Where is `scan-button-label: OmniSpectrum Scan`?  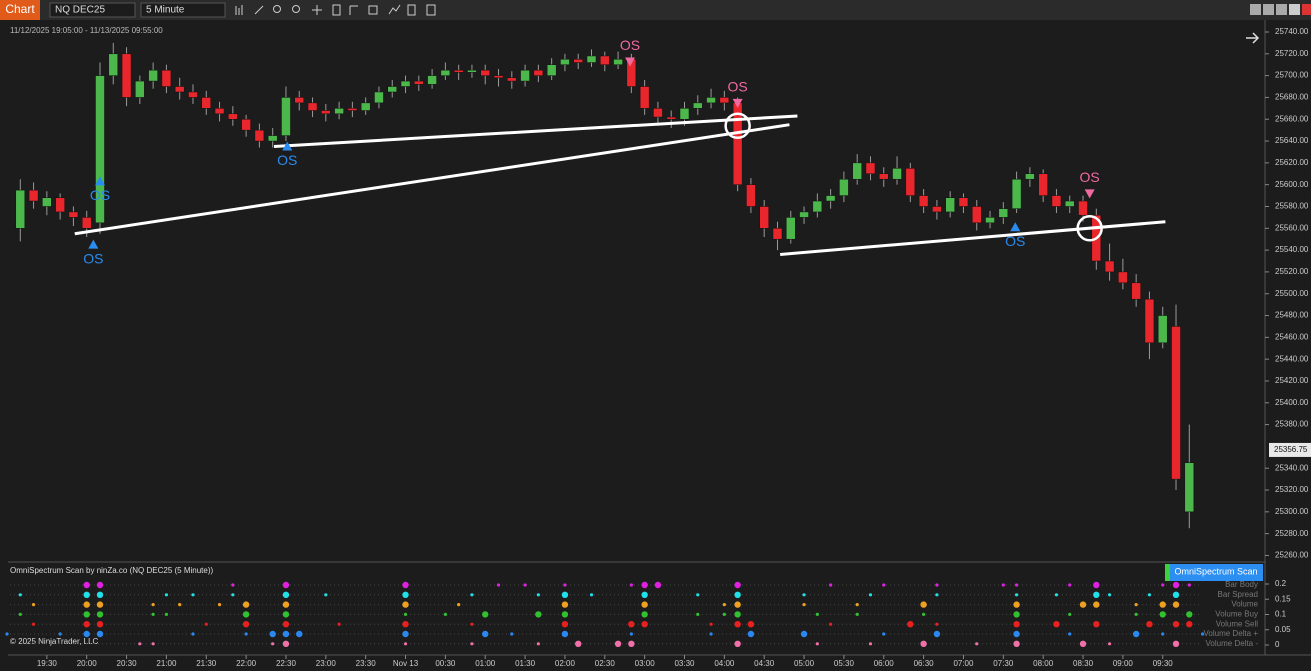
scan-button-label: OmniSpectrum Scan is located at coordinates (1215, 571).